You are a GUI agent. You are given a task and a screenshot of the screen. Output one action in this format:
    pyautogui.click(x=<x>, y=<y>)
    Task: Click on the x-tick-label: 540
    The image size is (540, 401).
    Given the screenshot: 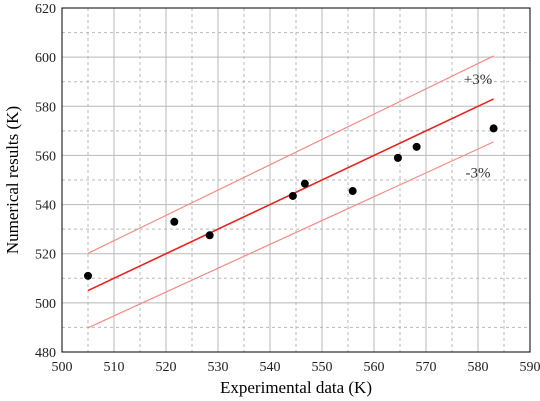 What is the action you would take?
    pyautogui.click(x=270, y=367)
    